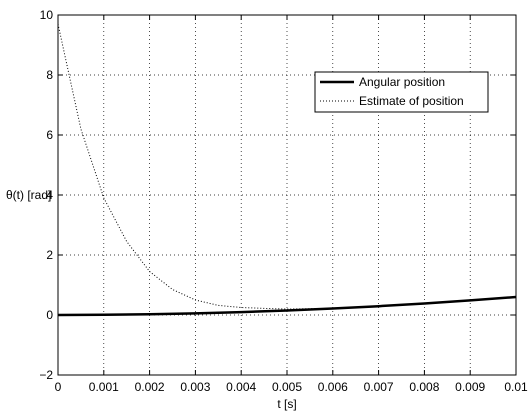  What do you see at coordinates (379, 387) in the screenshot?
I see `x-tick-label: 0.007` at bounding box center [379, 387].